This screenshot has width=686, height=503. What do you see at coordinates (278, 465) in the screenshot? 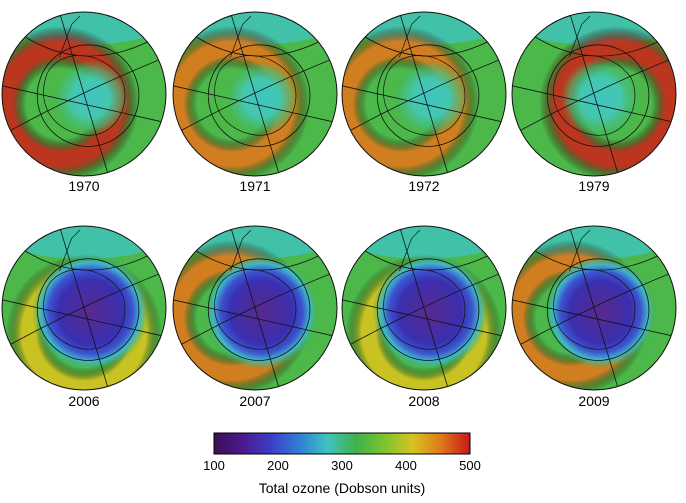
I see `colorbar-tick-200: 200` at bounding box center [278, 465].